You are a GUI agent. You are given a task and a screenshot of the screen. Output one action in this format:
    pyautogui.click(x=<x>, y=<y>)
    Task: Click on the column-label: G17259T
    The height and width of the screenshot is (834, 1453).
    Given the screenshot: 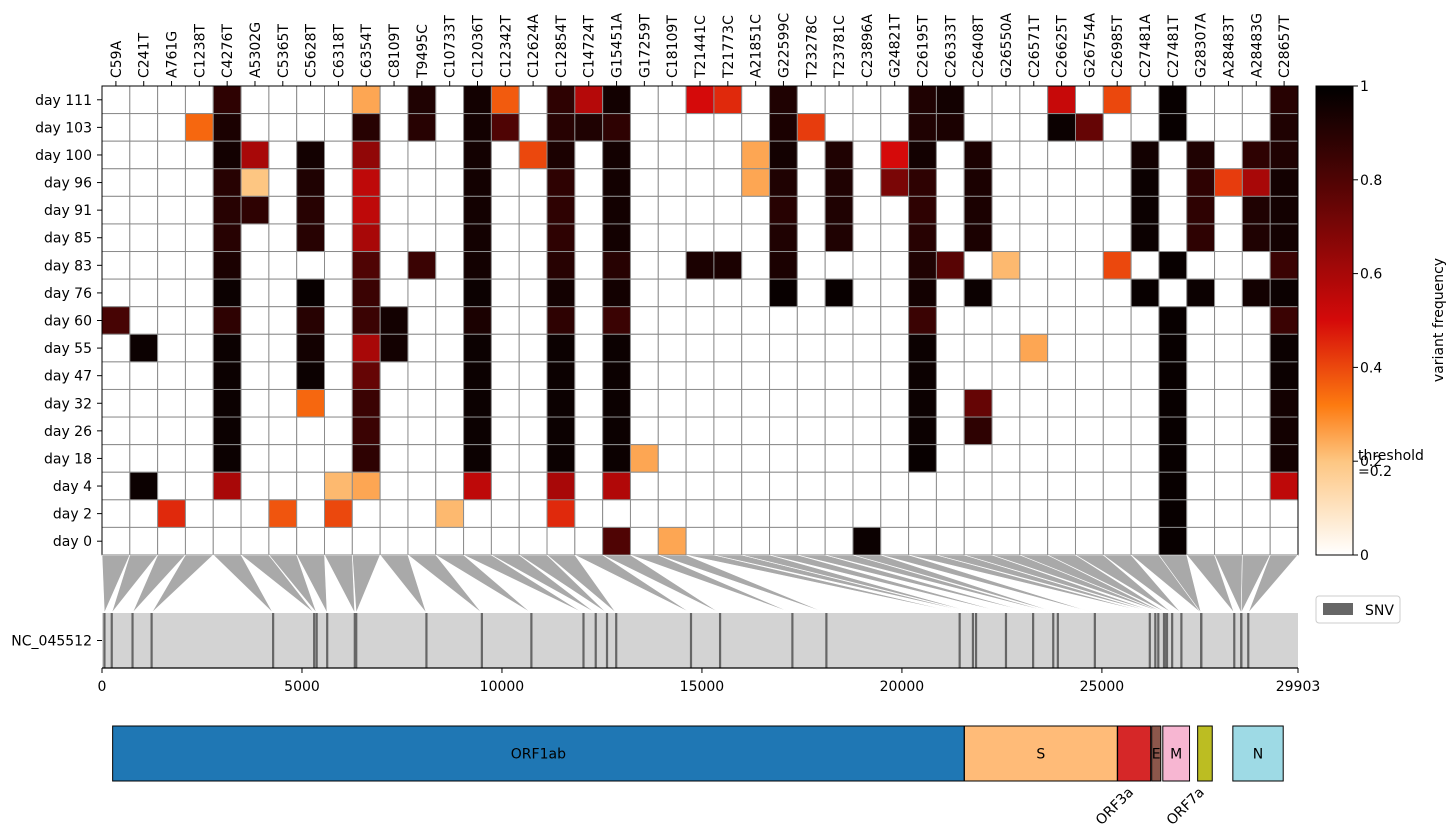 What is the action you would take?
    pyautogui.click(x=645, y=46)
    